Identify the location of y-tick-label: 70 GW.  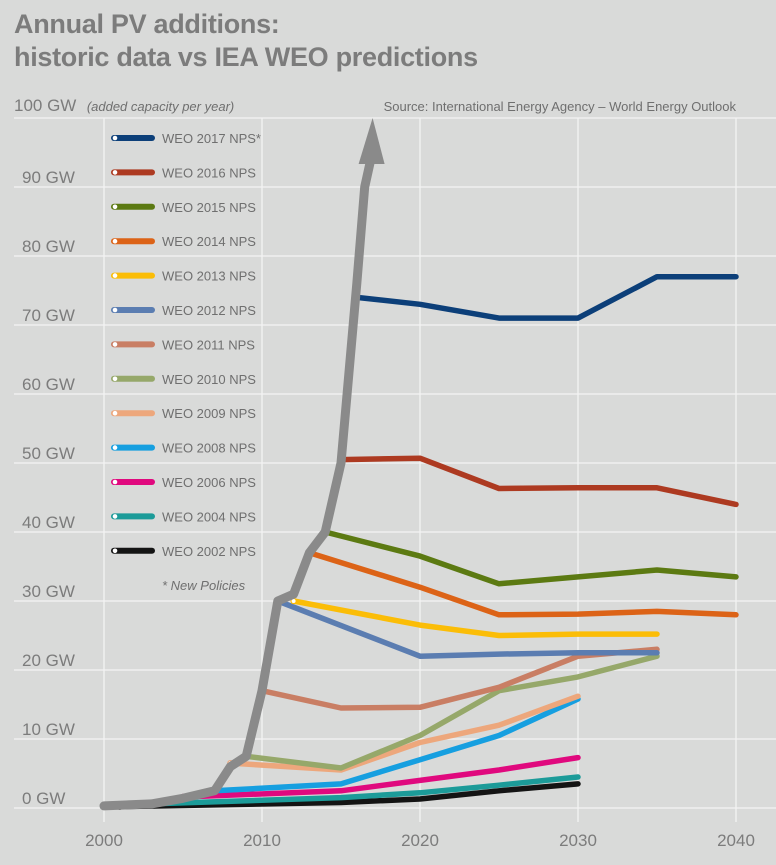
(48, 315).